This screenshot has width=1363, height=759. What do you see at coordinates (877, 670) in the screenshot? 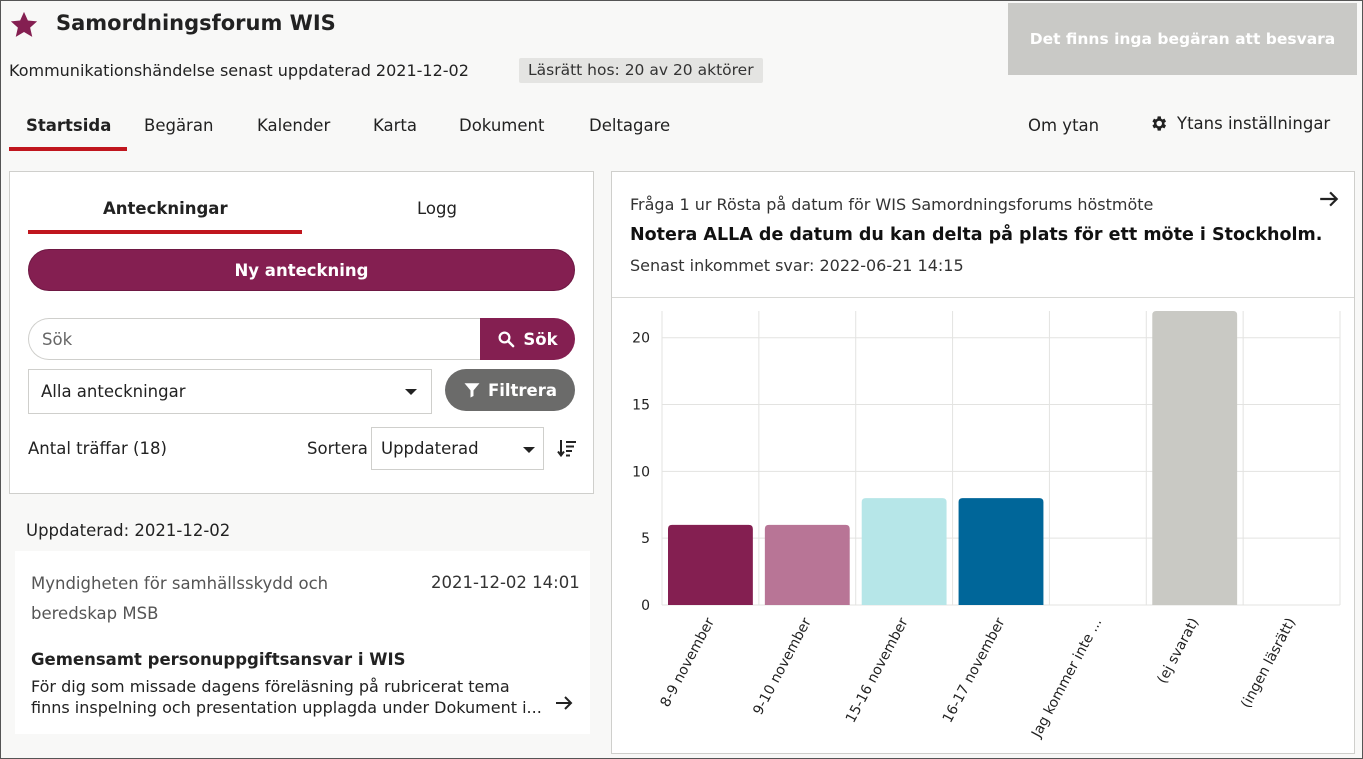
I see `x-tick-label: 15-16 november` at bounding box center [877, 670].